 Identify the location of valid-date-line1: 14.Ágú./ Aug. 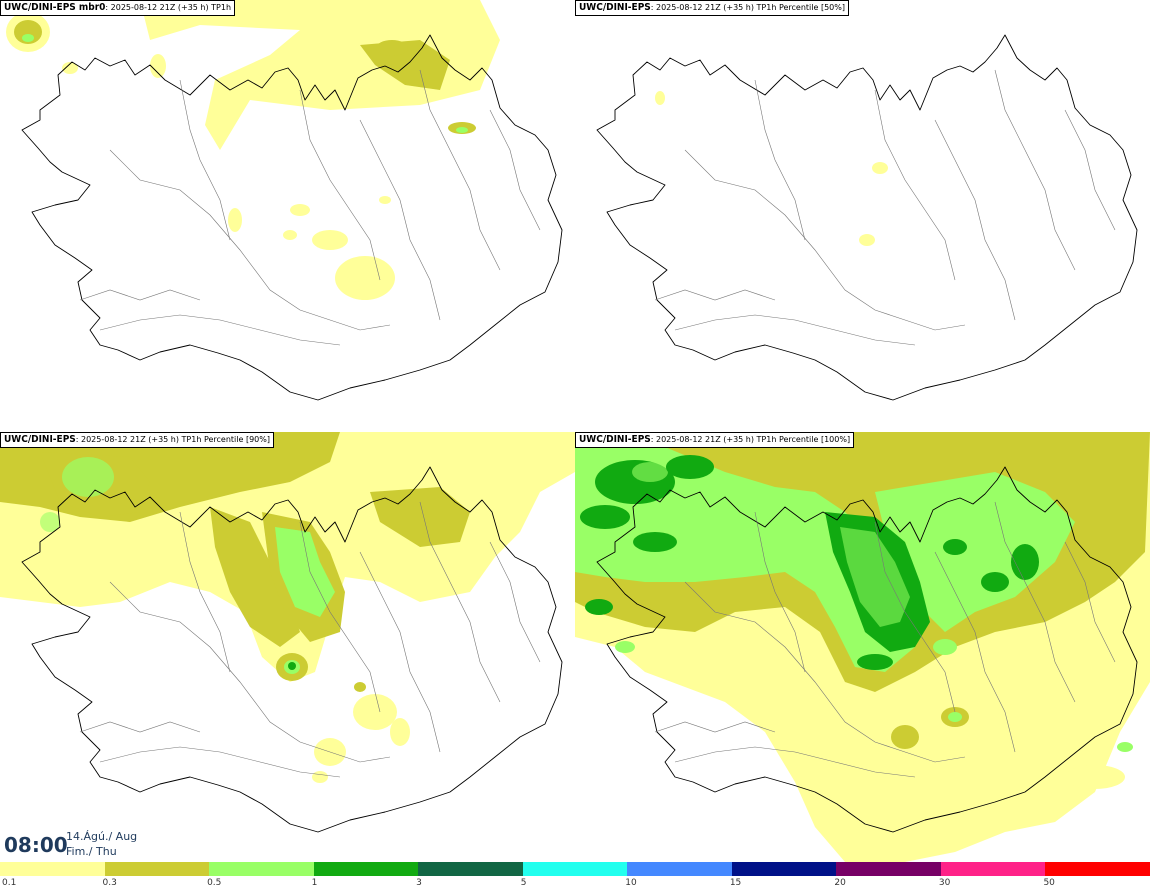
(102, 836).